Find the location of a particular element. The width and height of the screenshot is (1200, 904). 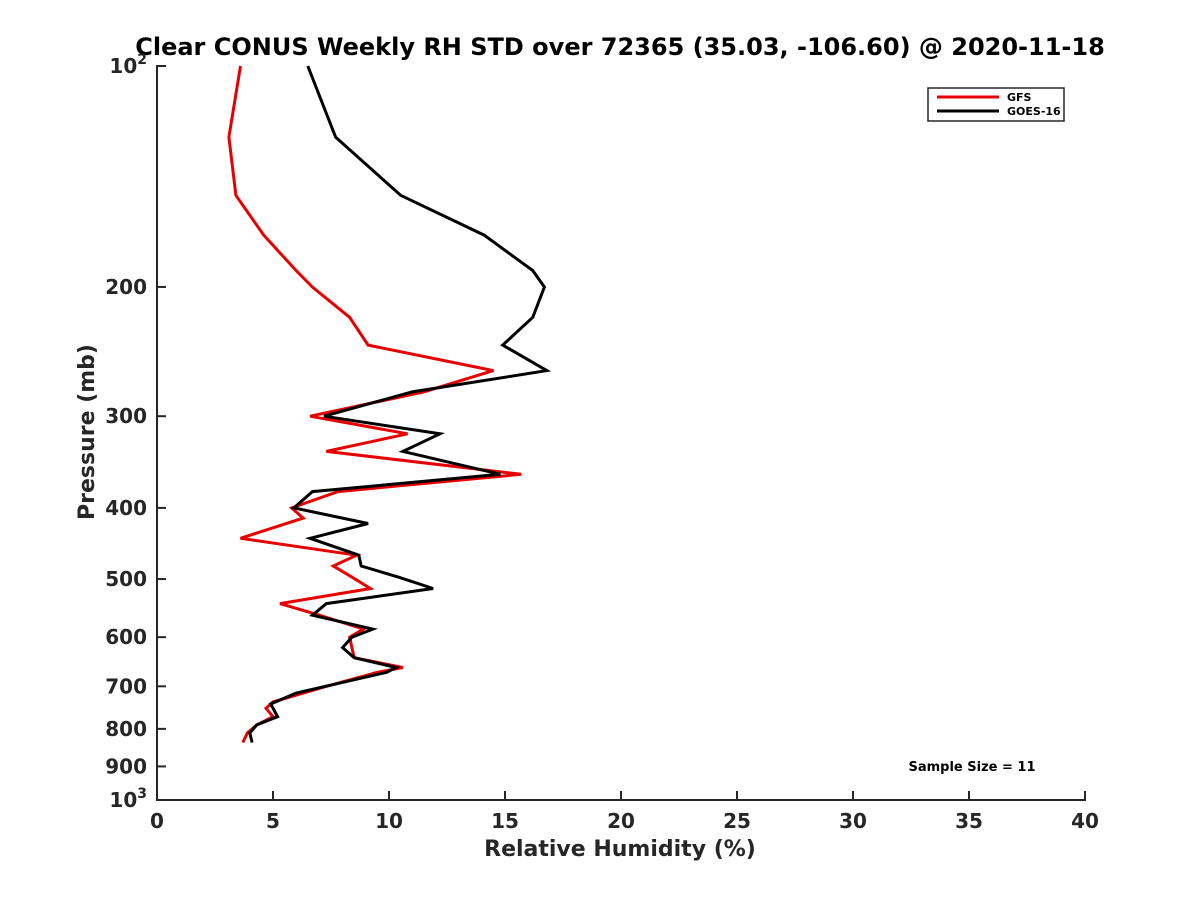

x-tick-label: 10 is located at coordinates (389, 821).